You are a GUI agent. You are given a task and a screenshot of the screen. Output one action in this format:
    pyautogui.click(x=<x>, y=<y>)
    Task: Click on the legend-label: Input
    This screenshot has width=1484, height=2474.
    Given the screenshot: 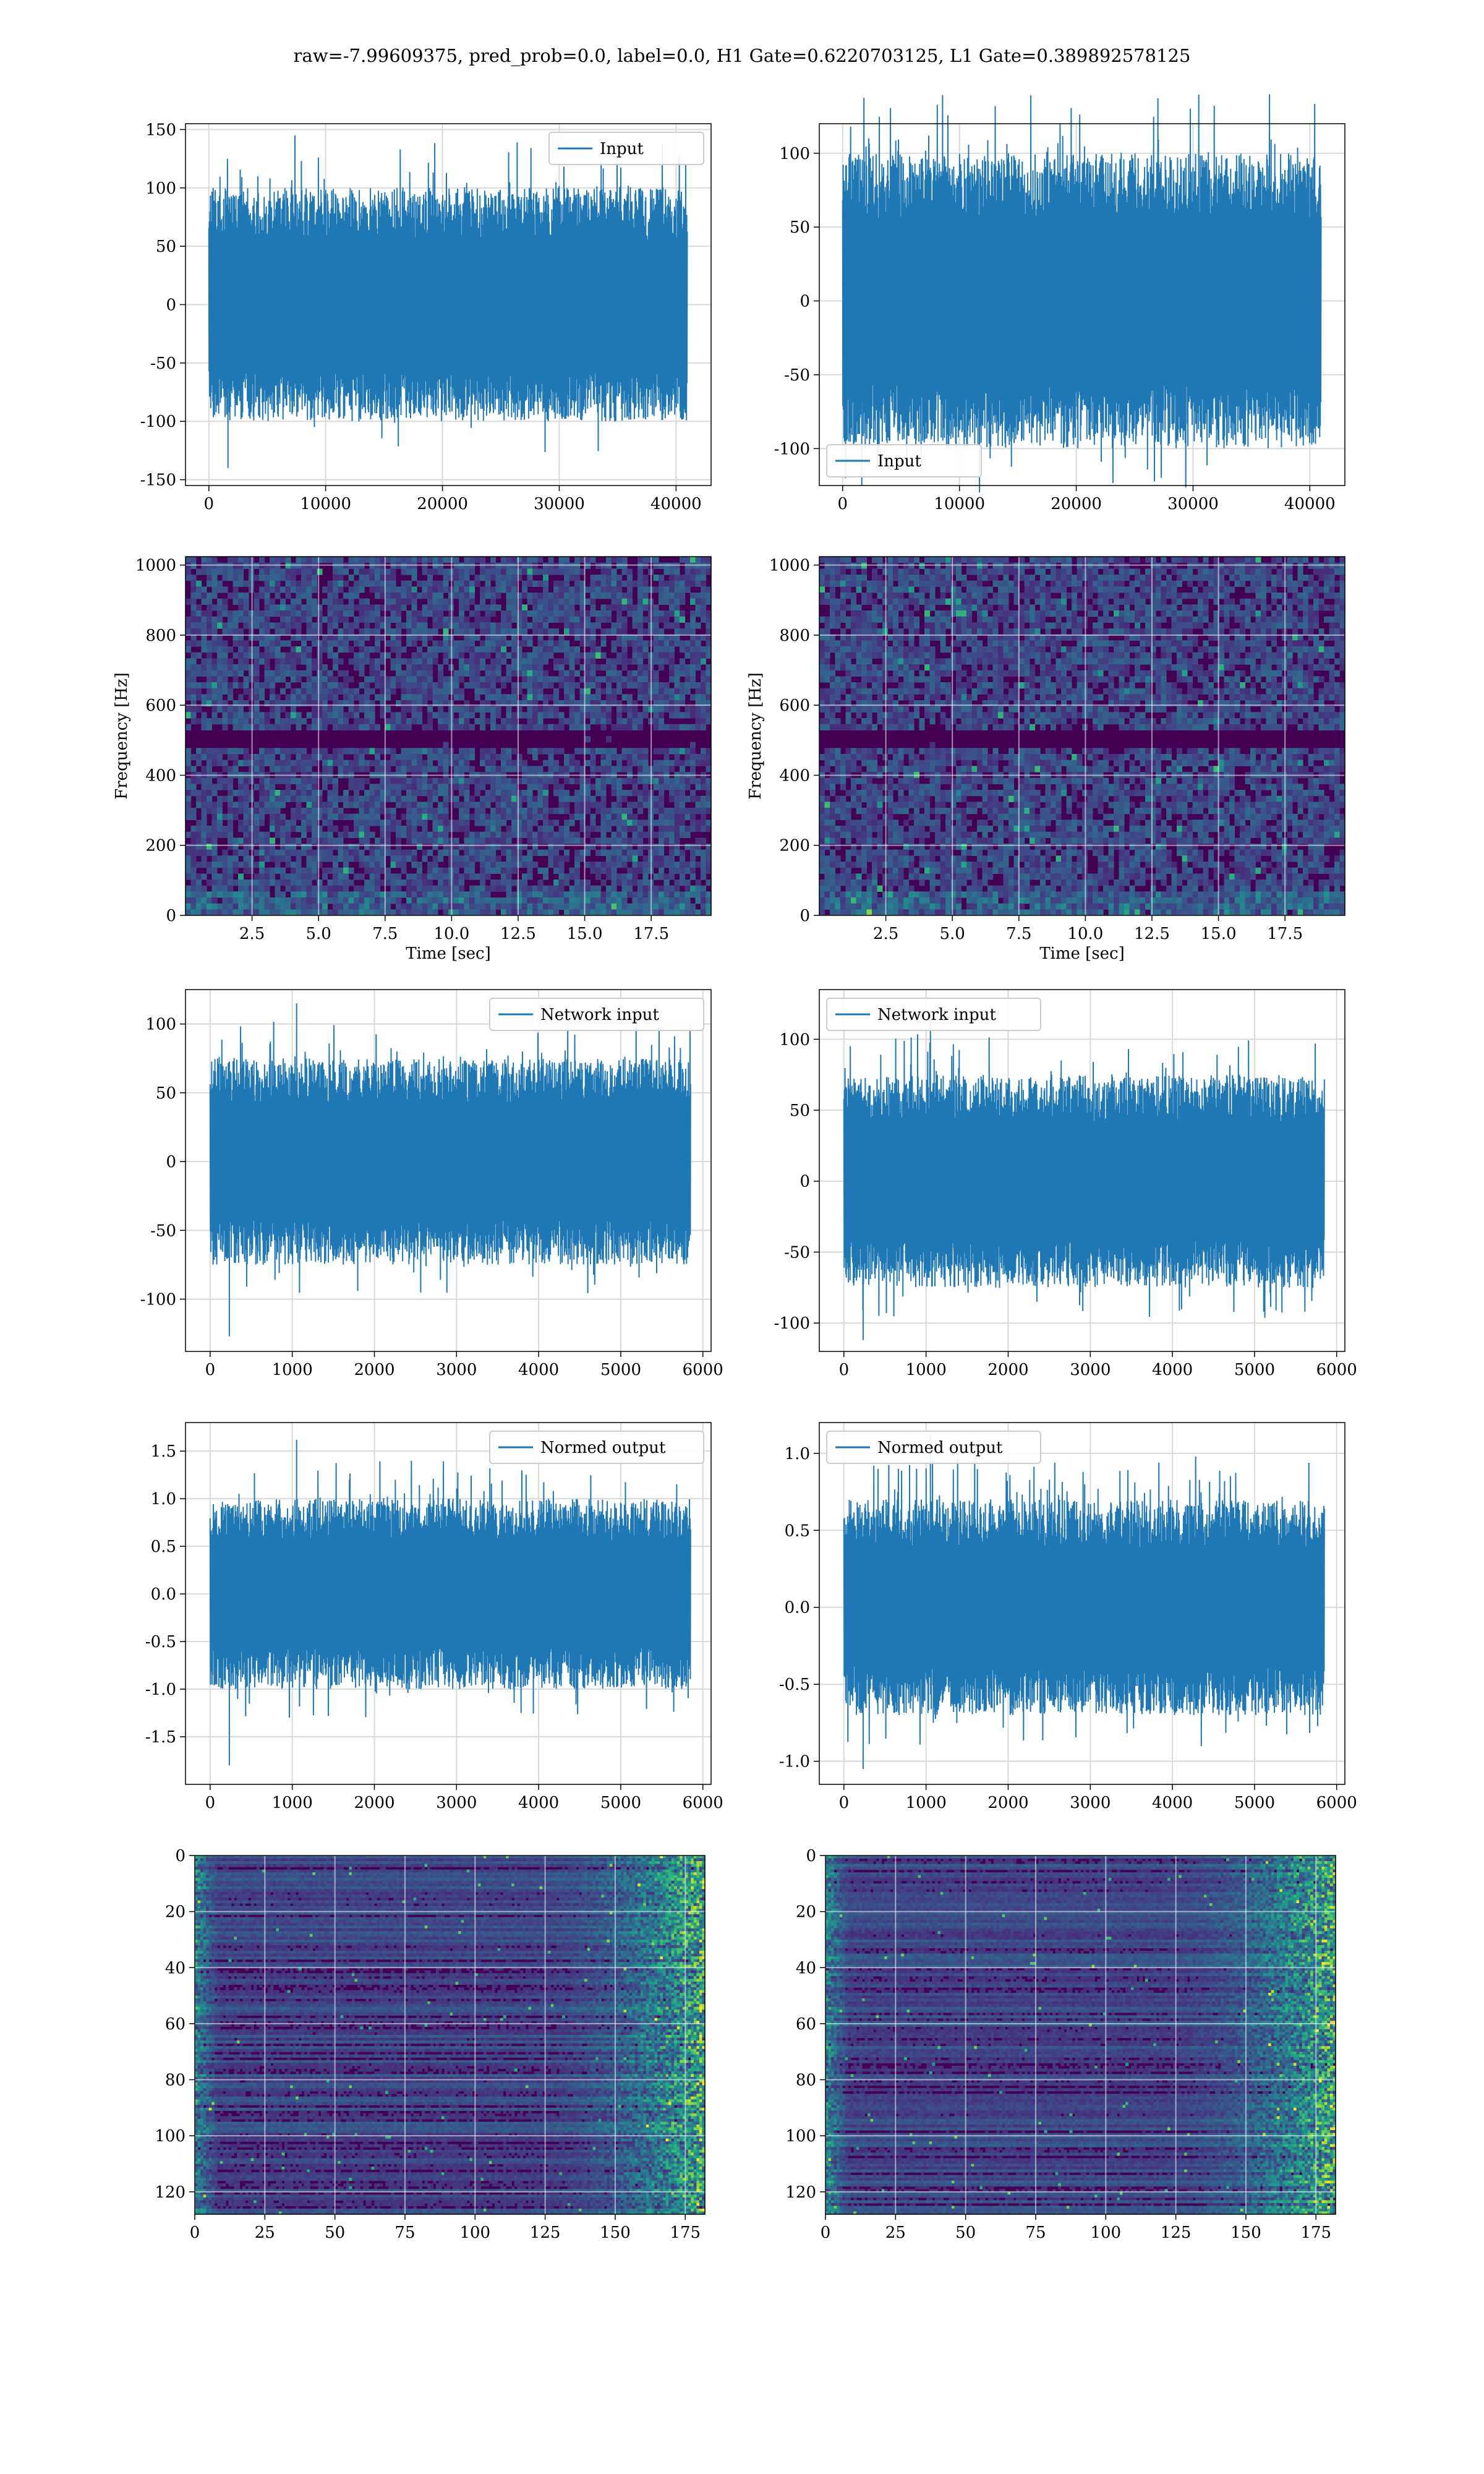 What is the action you would take?
    pyautogui.click(x=622, y=149)
    